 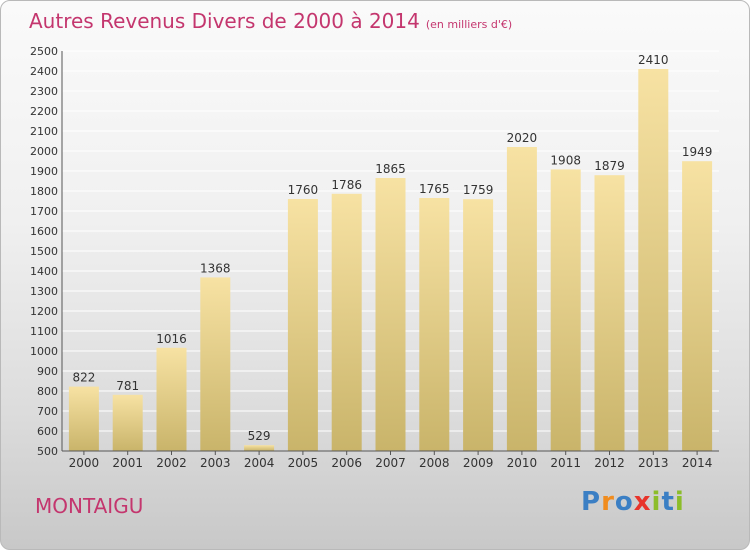 What do you see at coordinates (47, 391) in the screenshot?
I see `y-tick-label: 800` at bounding box center [47, 391].